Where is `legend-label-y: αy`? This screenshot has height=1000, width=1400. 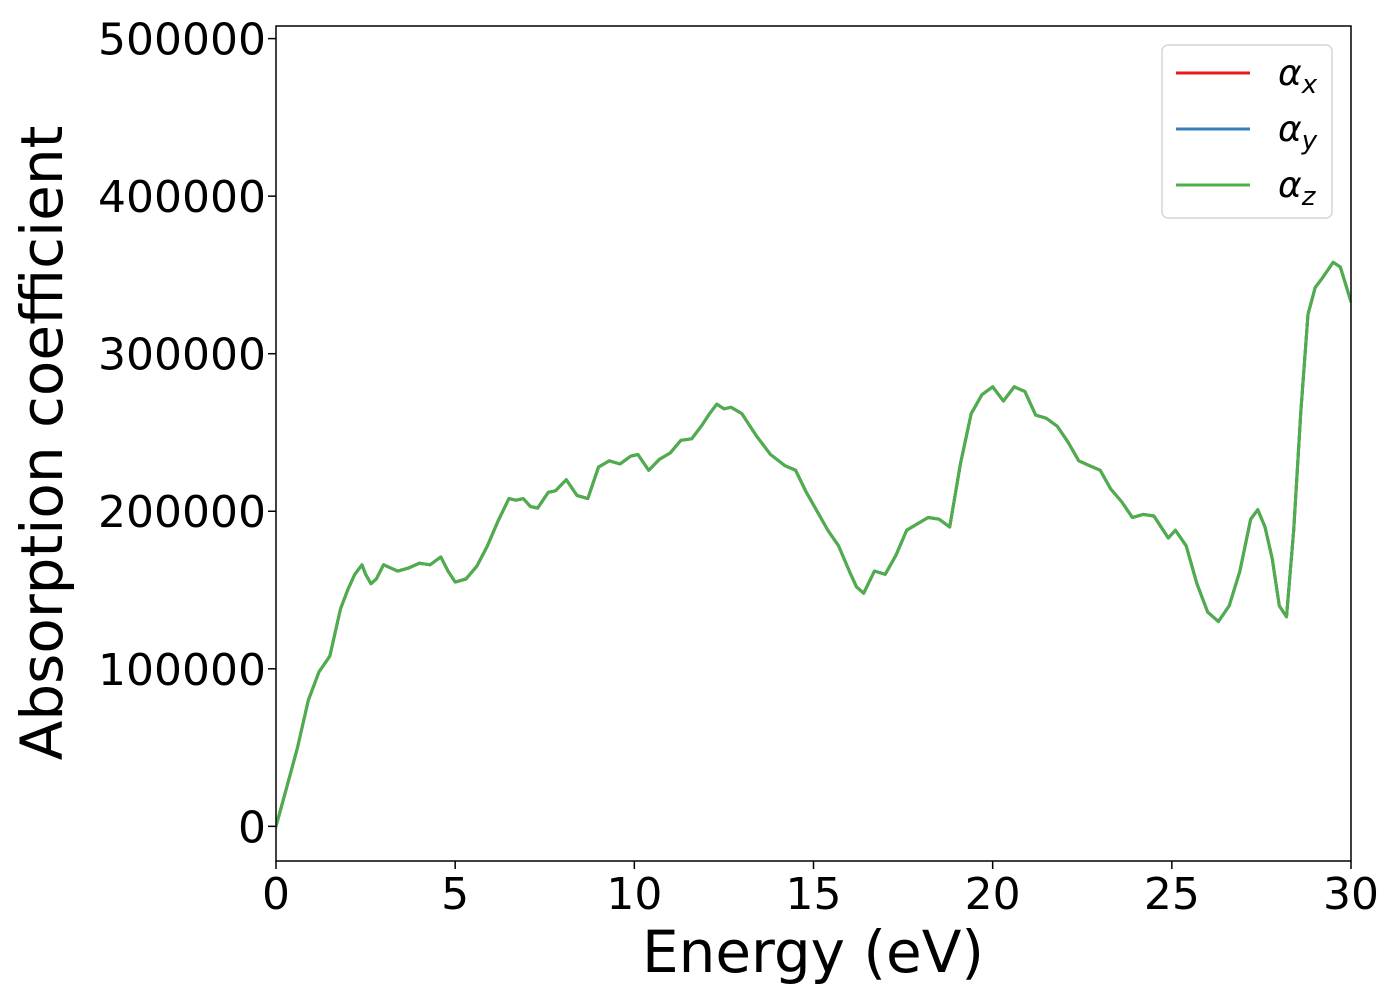 legend-label-y: αy is located at coordinates (1298, 132).